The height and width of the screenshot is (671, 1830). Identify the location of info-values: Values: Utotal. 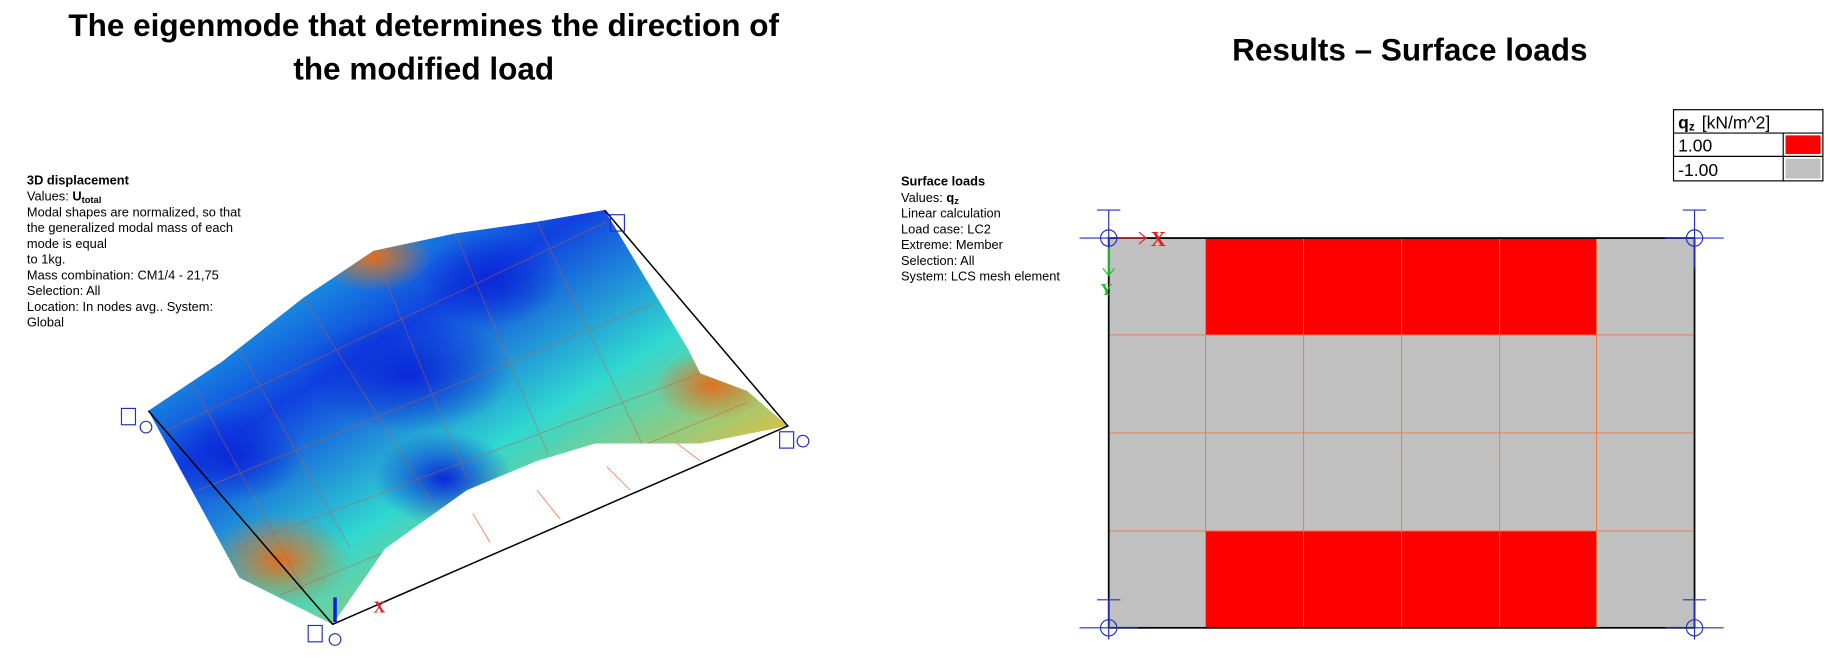
(64, 197).